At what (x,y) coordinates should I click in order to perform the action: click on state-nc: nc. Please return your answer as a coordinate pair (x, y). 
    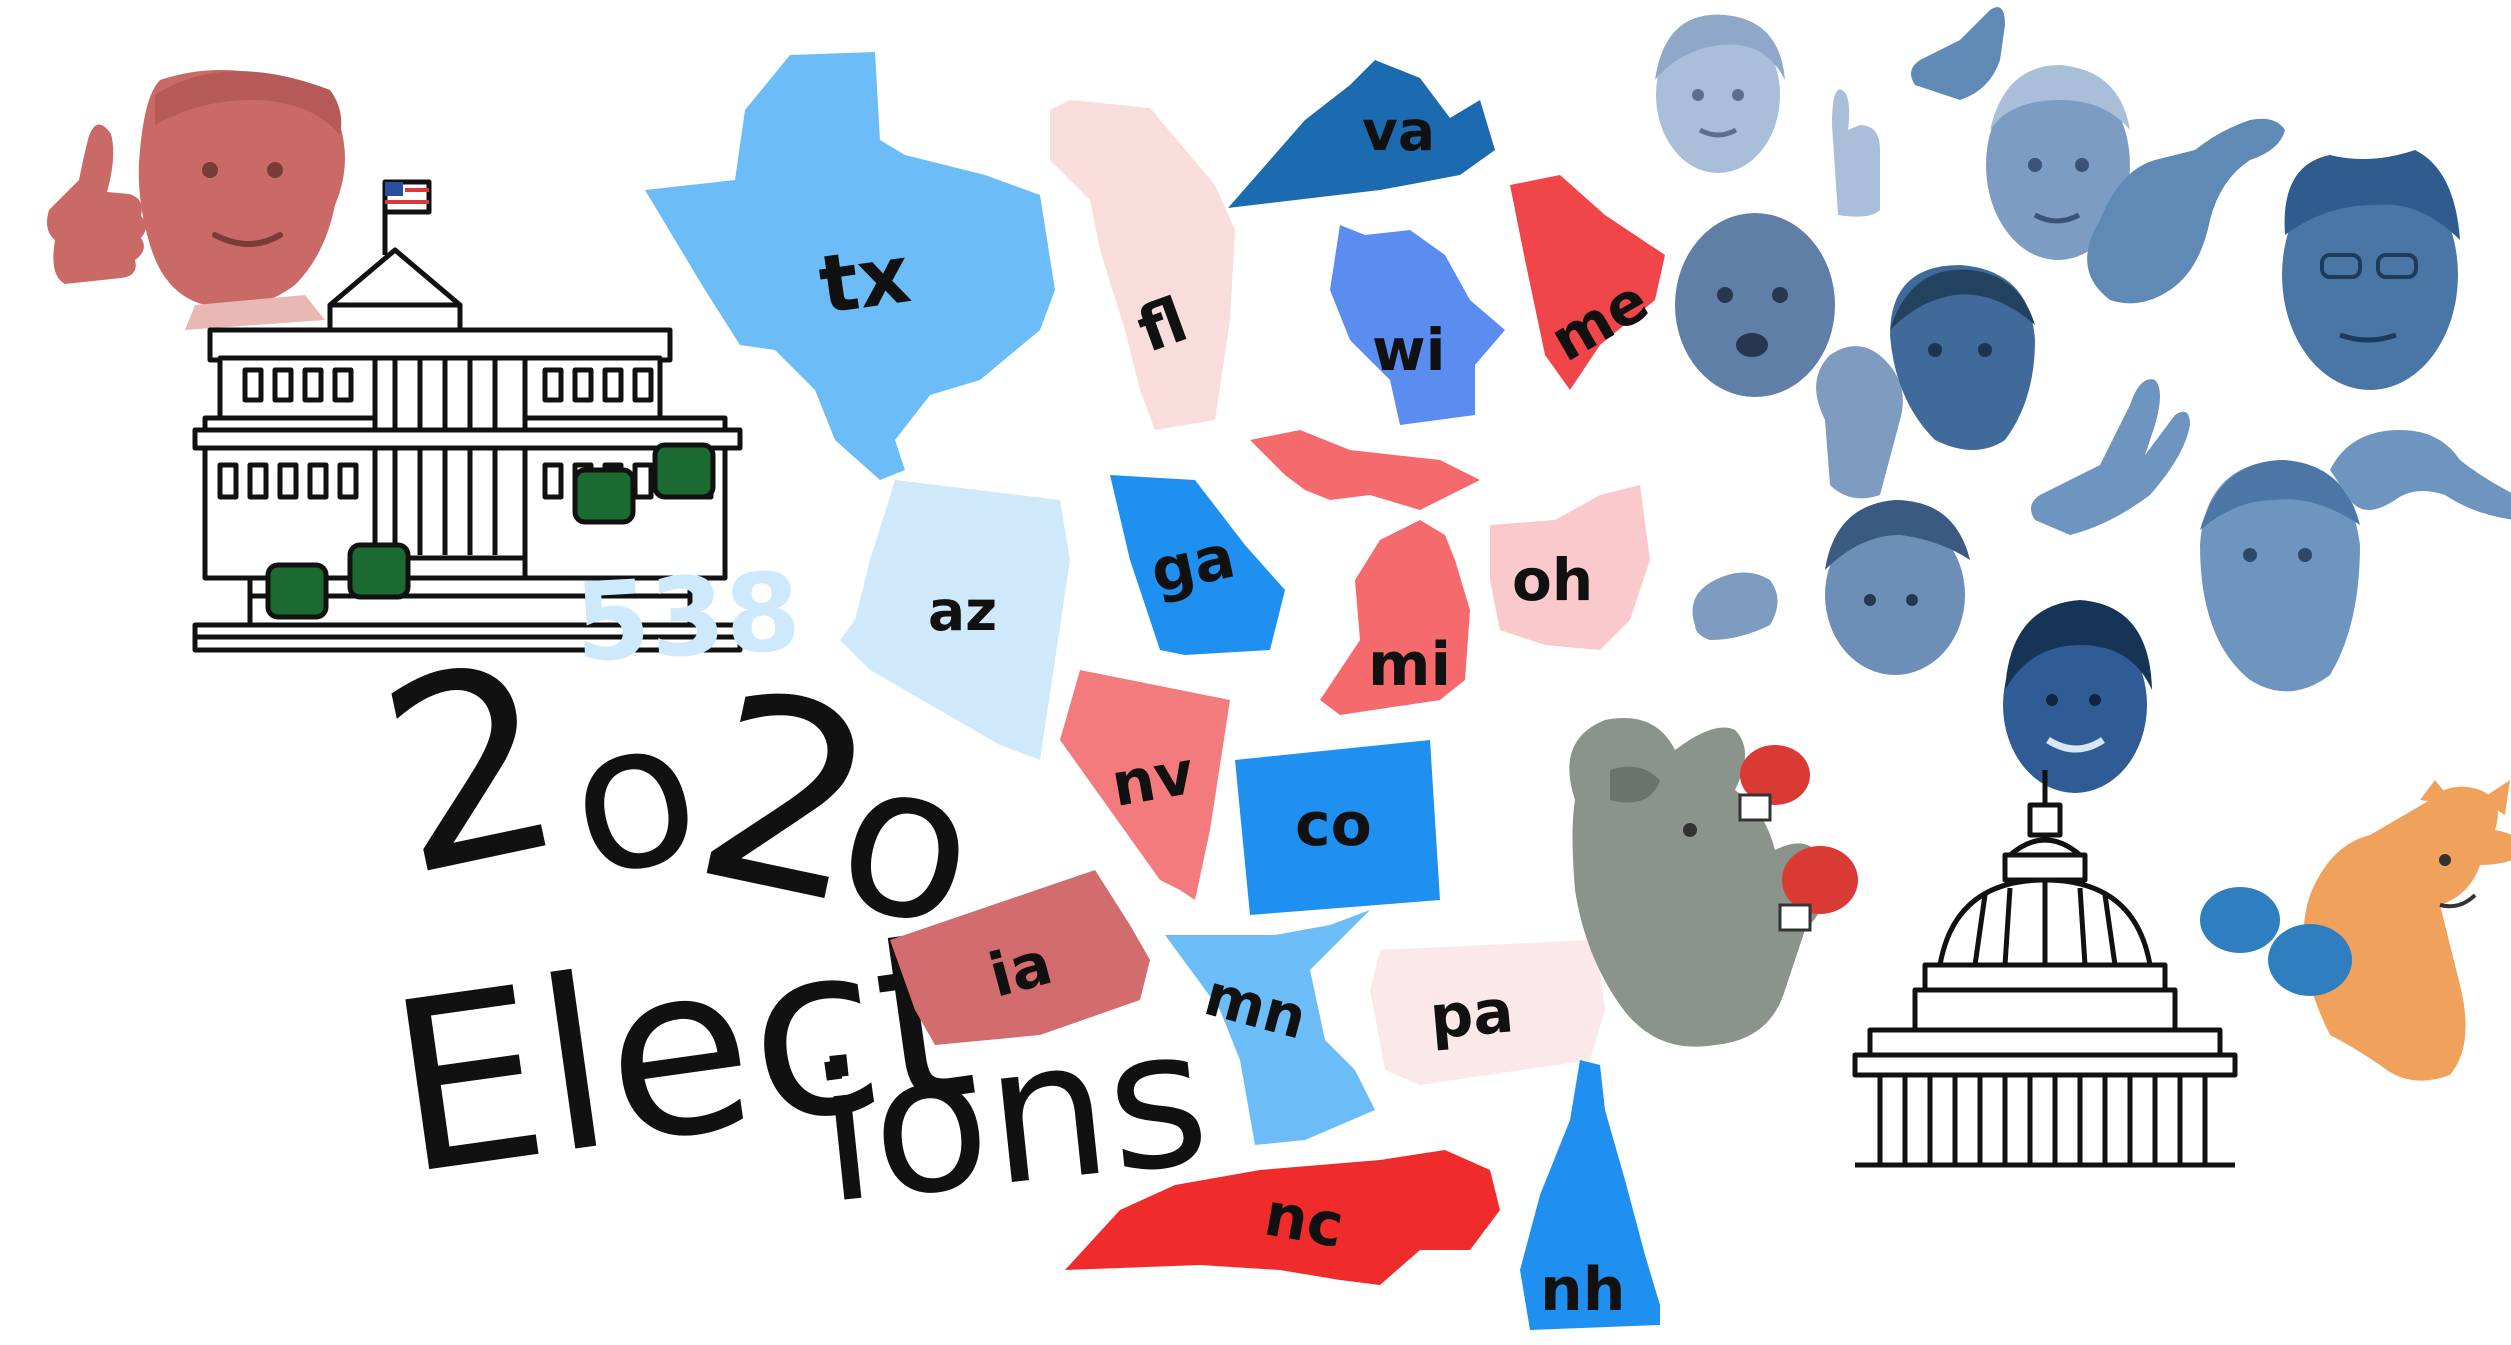
    Looking at the image, I should click on (1282, 1217).